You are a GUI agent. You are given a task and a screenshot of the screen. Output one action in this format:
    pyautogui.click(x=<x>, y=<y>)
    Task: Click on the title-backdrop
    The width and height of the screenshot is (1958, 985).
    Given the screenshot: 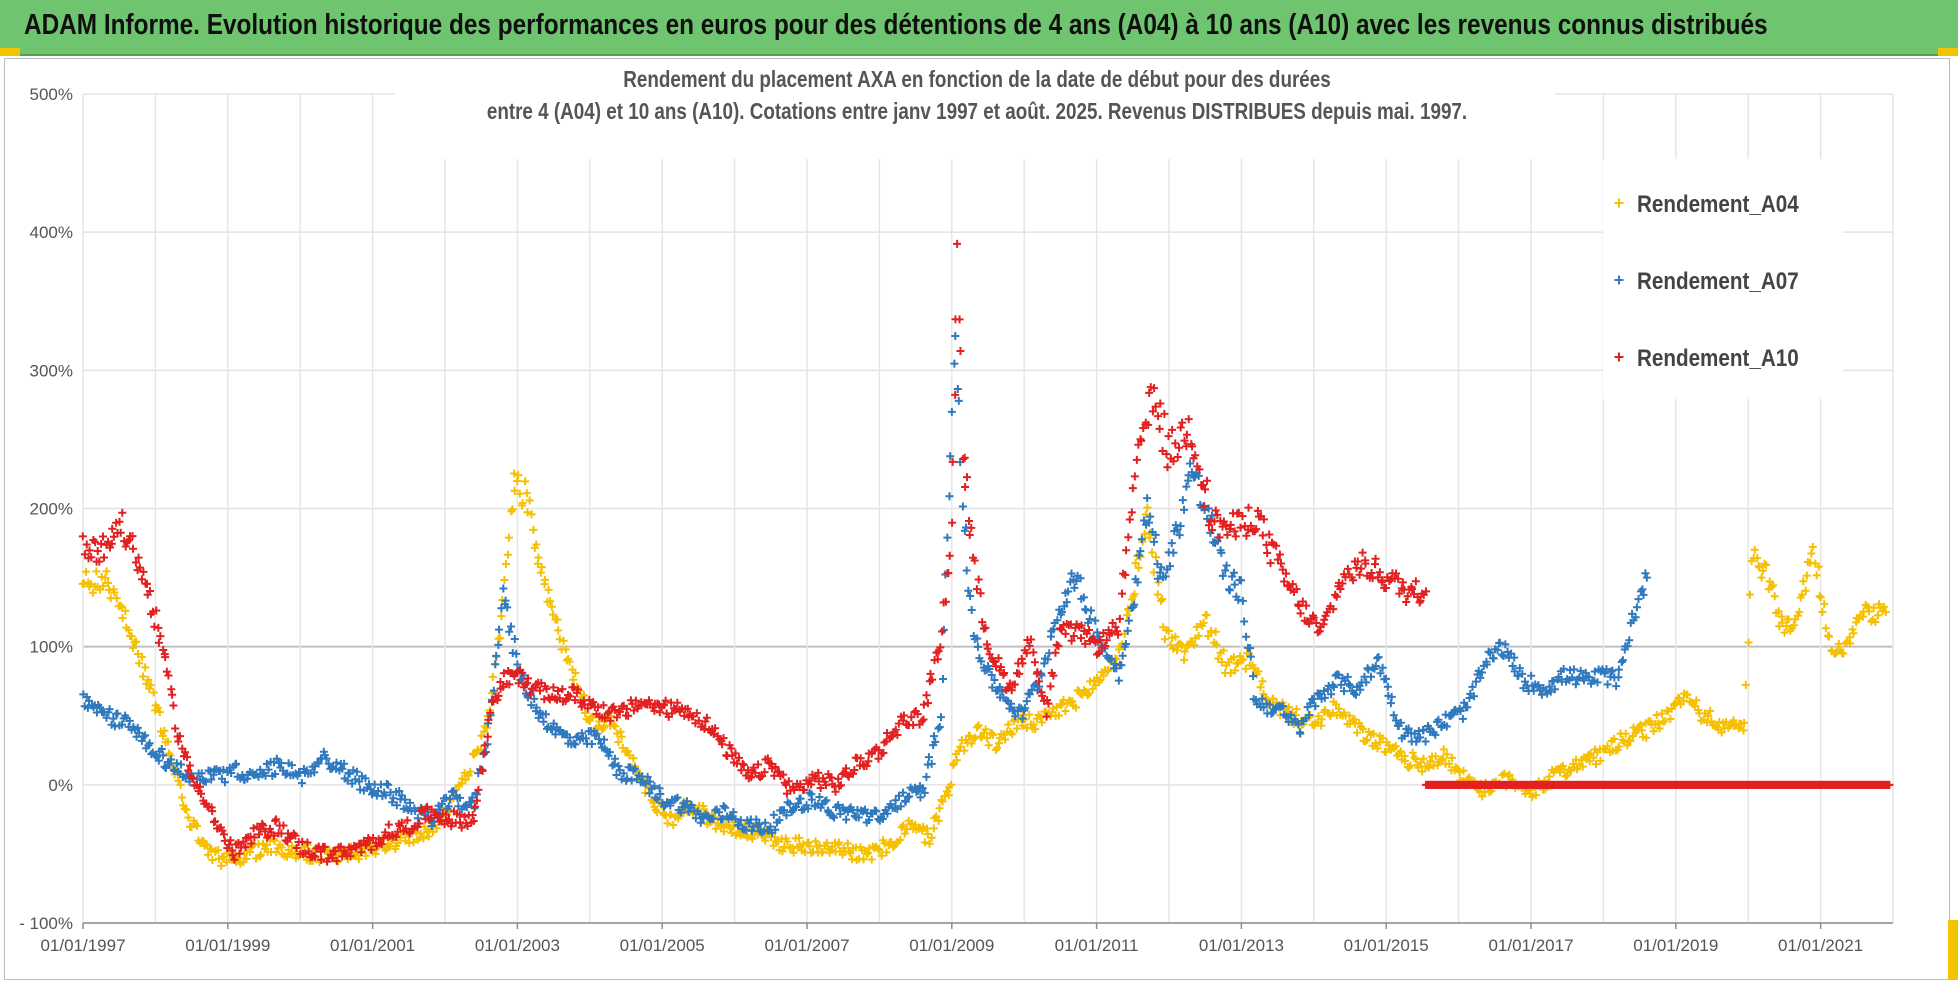 What is the action you would take?
    pyautogui.click(x=975, y=111)
    